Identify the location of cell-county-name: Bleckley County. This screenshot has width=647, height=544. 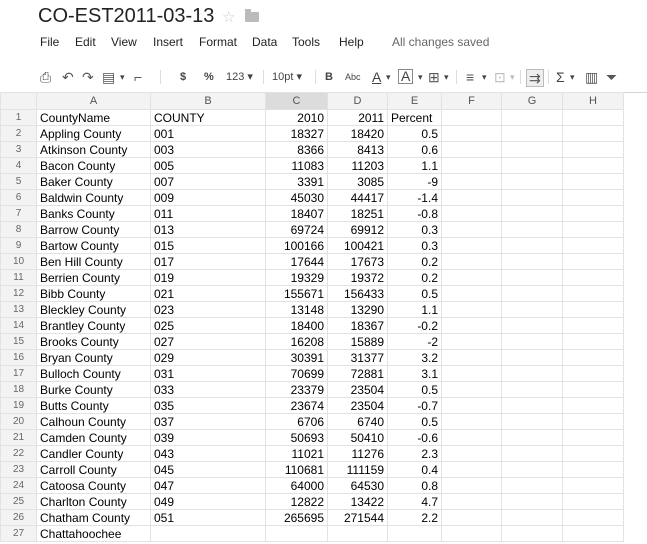
(93, 309).